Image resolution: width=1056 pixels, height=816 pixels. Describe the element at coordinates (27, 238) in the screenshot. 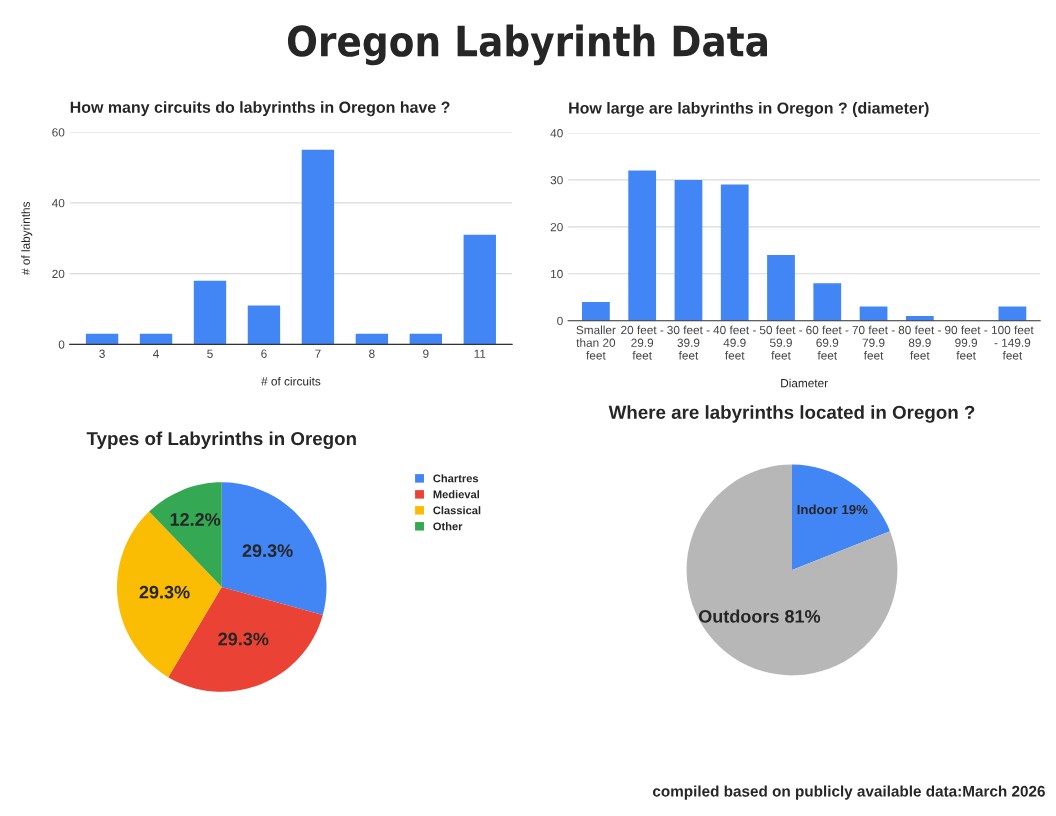

I see `y-axis-title: # of labyrinths` at that location.